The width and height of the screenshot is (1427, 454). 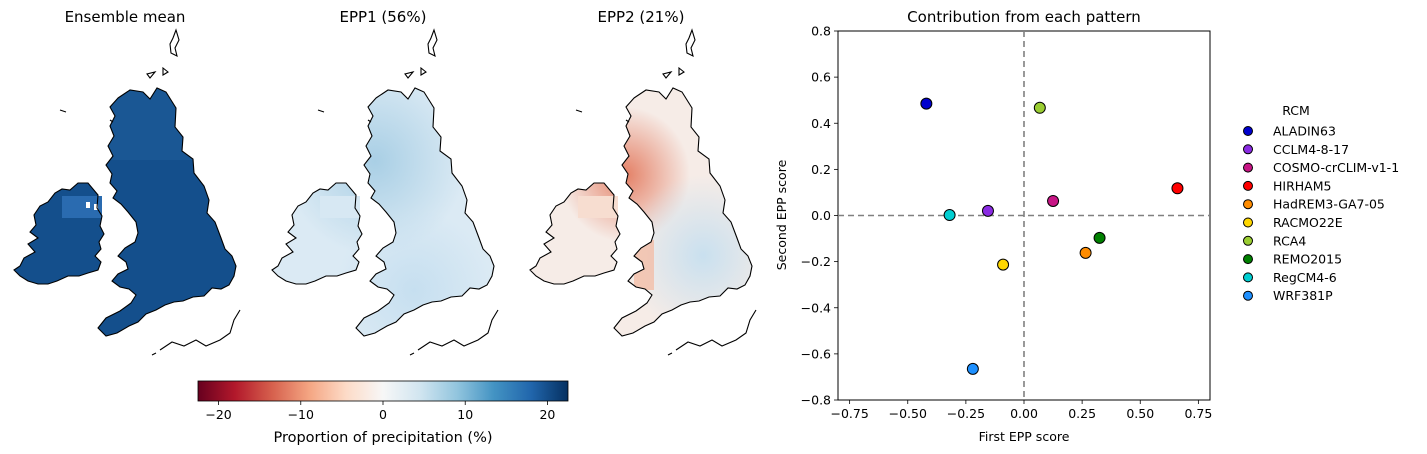 I want to click on map-panel-epp2: EPP2 (21%), so click(x=643, y=182).